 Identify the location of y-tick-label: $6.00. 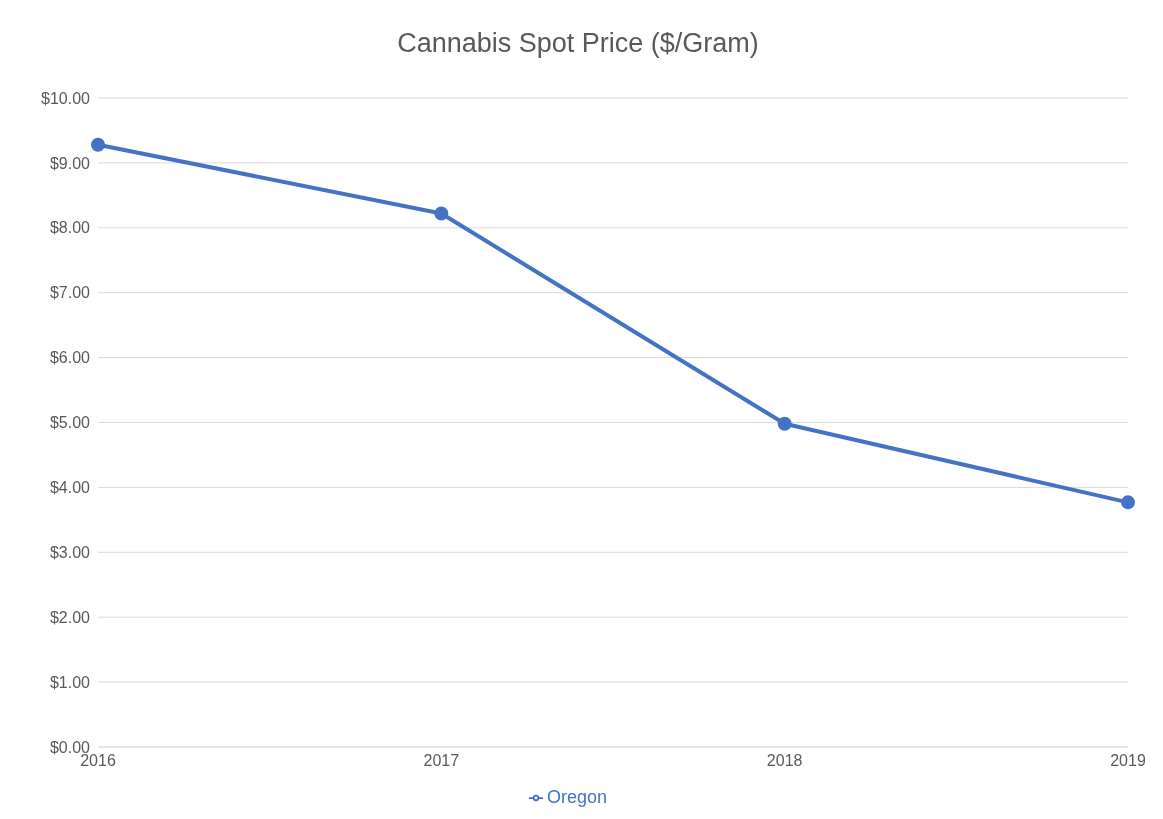
(70, 358).